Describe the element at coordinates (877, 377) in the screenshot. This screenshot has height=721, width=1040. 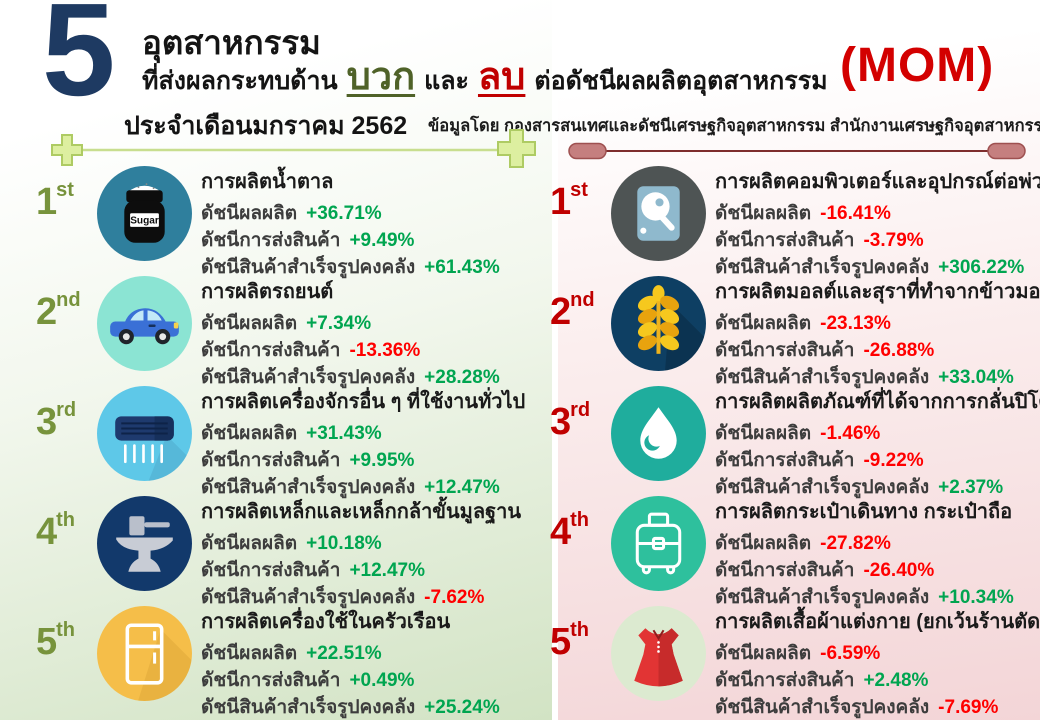
I see `inventory-index: ดัชนีสินค้าสำเร็จรูปคงคลัง +33.04%` at that location.